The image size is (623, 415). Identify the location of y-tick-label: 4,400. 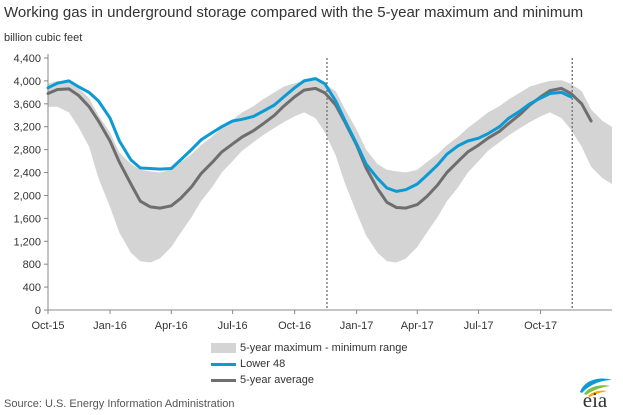
(27, 59).